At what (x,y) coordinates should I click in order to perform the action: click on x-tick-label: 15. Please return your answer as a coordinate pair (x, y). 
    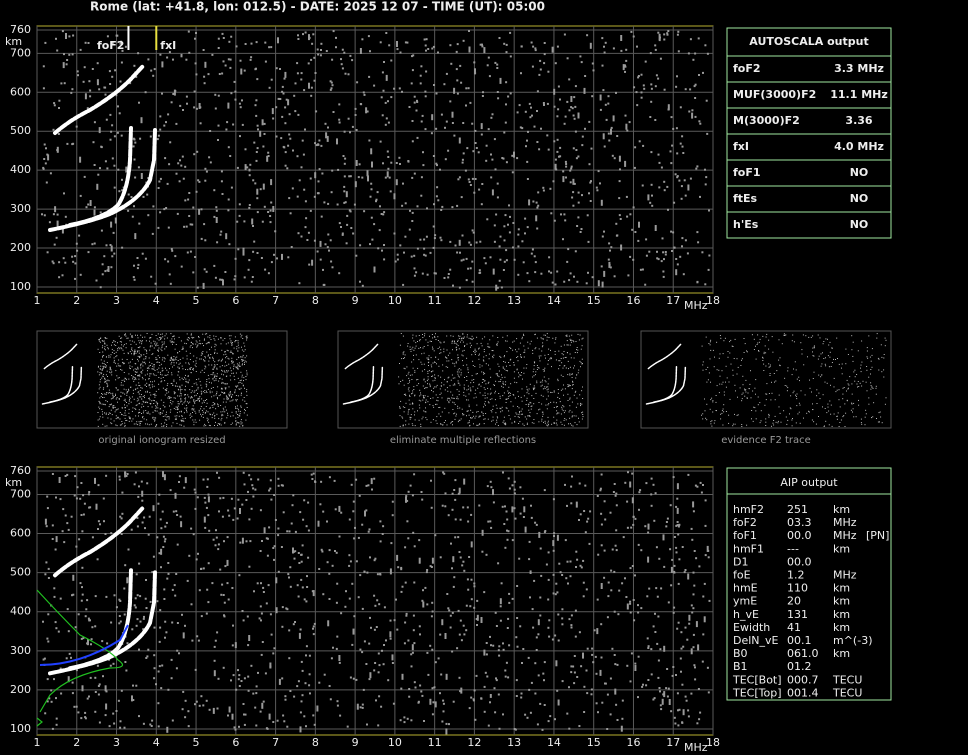
    Looking at the image, I should click on (594, 300).